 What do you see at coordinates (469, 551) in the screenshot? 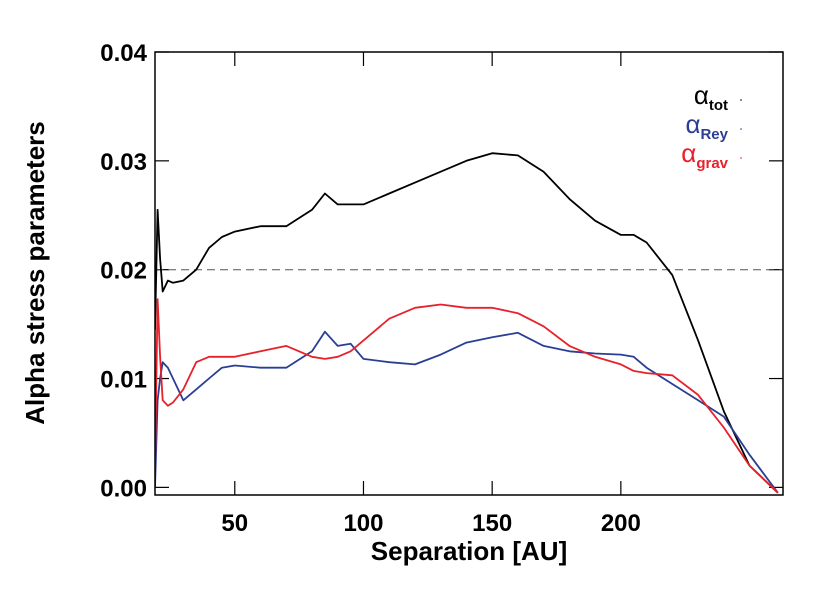
I see `x-axis-title: Separation [AU]` at bounding box center [469, 551].